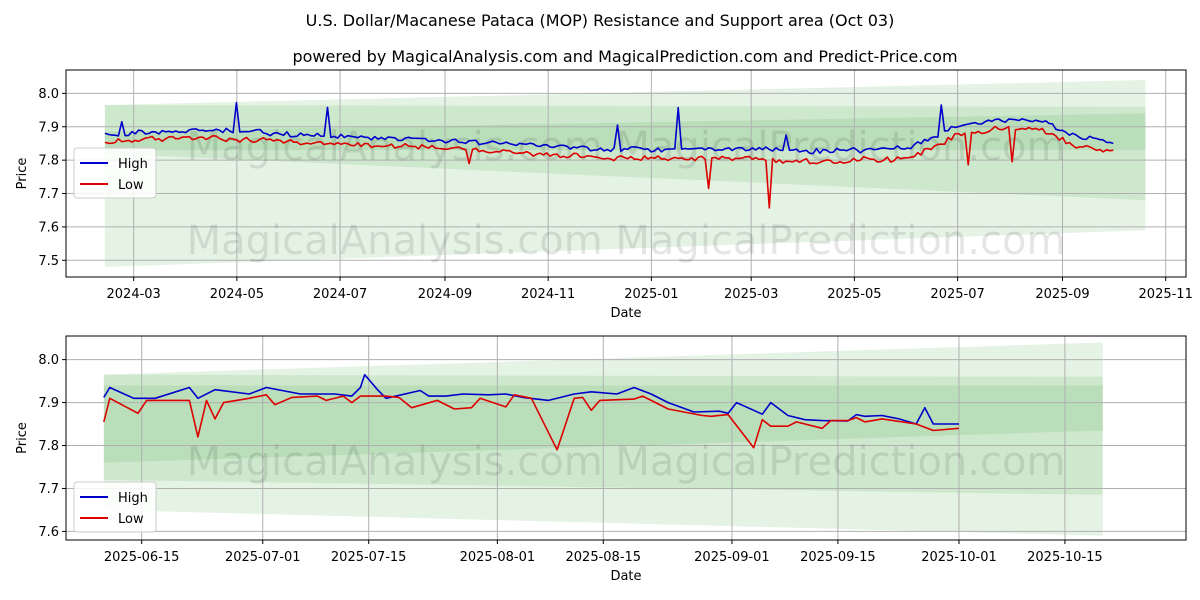 This screenshot has height=600, width=1200. What do you see at coordinates (142, 557) in the screenshot?
I see `x-tick-label: 2025-06-15` at bounding box center [142, 557].